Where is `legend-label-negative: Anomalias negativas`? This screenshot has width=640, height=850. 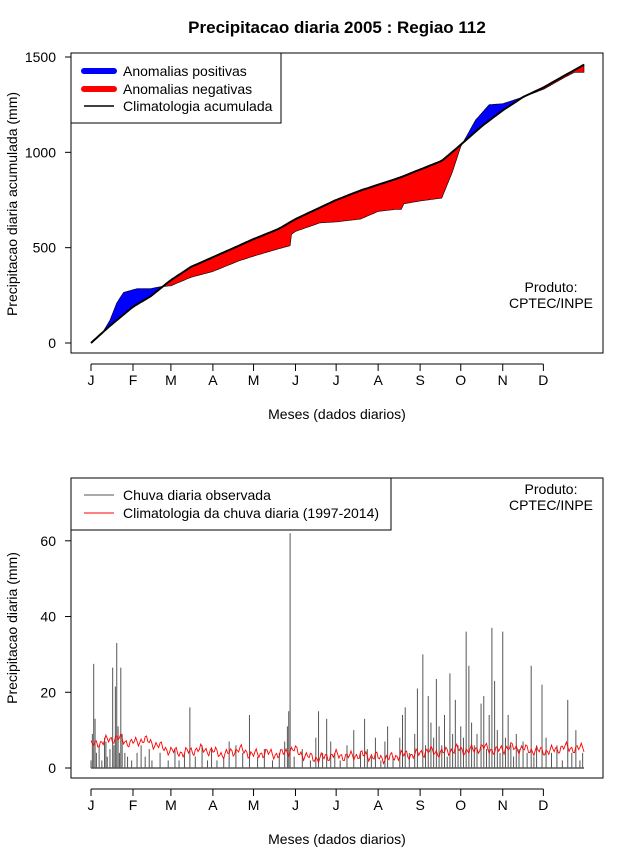 legend-label-negative: Anomalias negativas is located at coordinates (187, 89).